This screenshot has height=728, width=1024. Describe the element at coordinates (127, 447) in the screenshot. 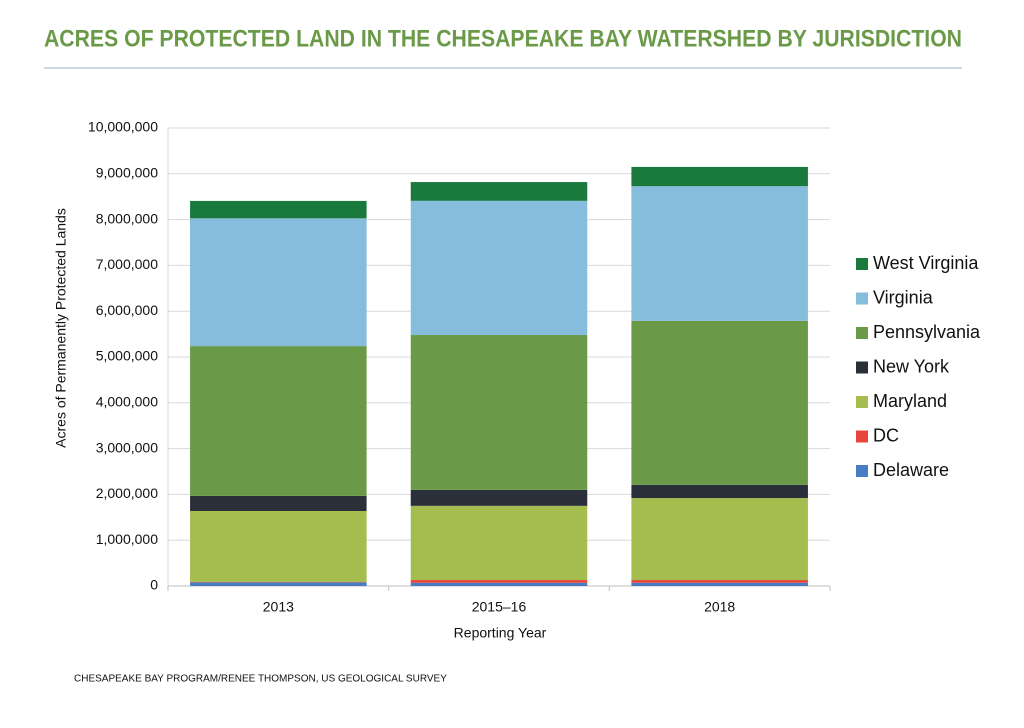

I see `y-tick-label: 3,000,000` at that location.